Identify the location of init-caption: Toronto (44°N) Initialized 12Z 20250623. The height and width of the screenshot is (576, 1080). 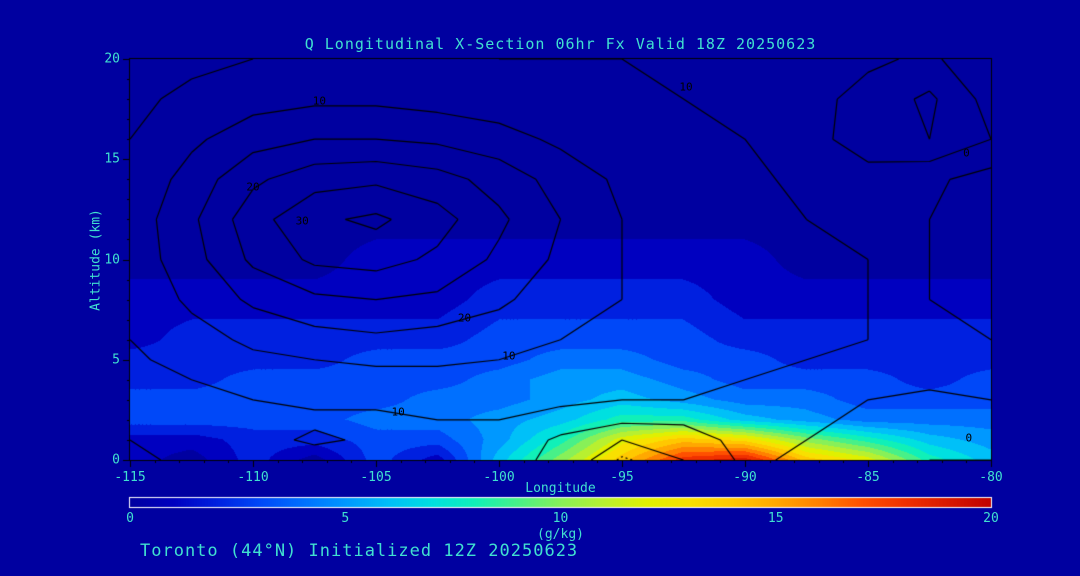
(359, 551).